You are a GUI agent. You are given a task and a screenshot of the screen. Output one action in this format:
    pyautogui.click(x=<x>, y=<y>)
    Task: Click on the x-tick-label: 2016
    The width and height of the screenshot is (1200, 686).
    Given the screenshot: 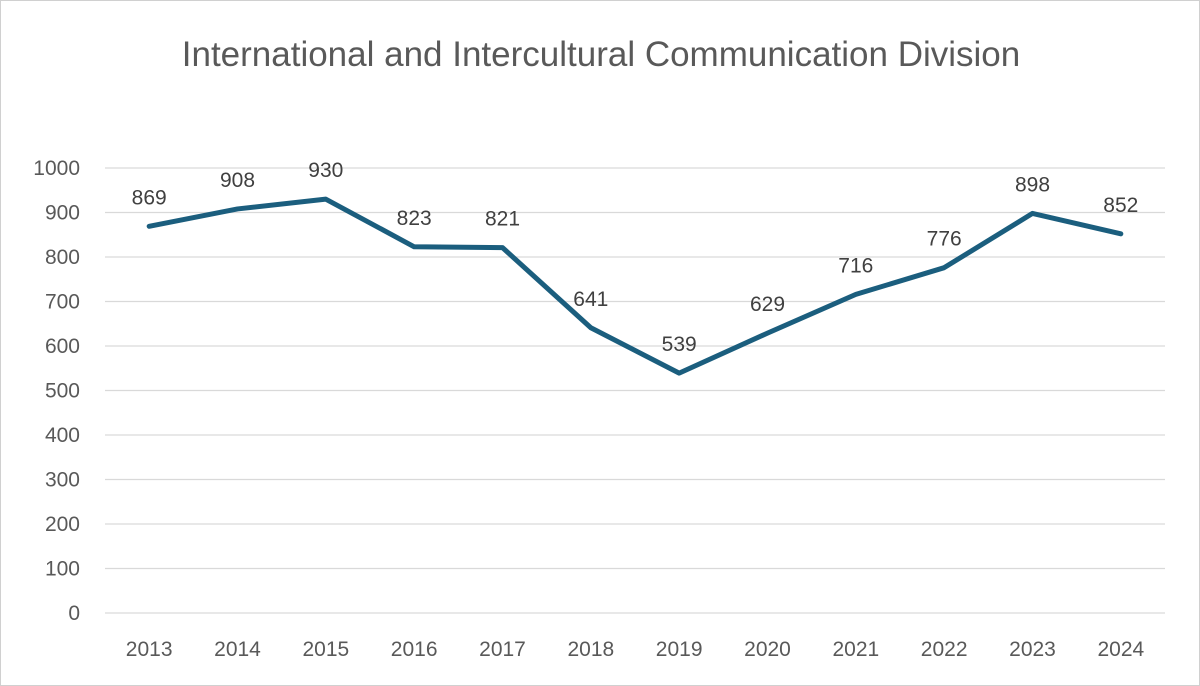 What is the action you would take?
    pyautogui.click(x=414, y=649)
    